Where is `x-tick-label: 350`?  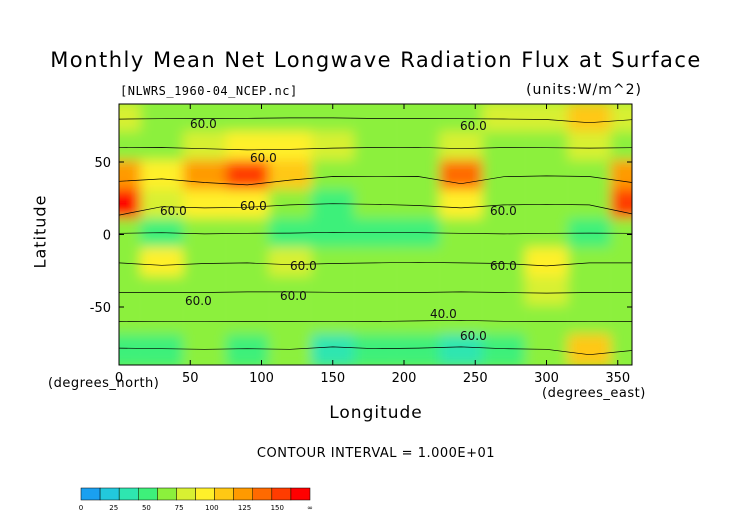
x-tick-label: 350 is located at coordinates (617, 378).